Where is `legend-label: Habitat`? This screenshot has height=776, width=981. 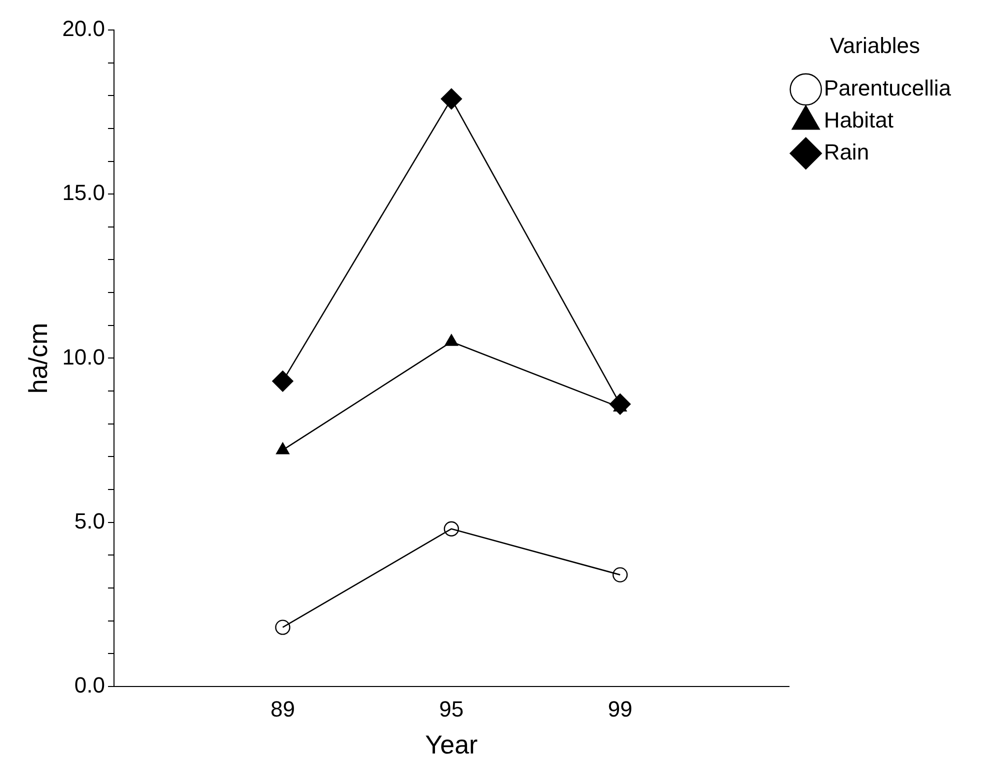
legend-label: Habitat is located at coordinates (859, 119).